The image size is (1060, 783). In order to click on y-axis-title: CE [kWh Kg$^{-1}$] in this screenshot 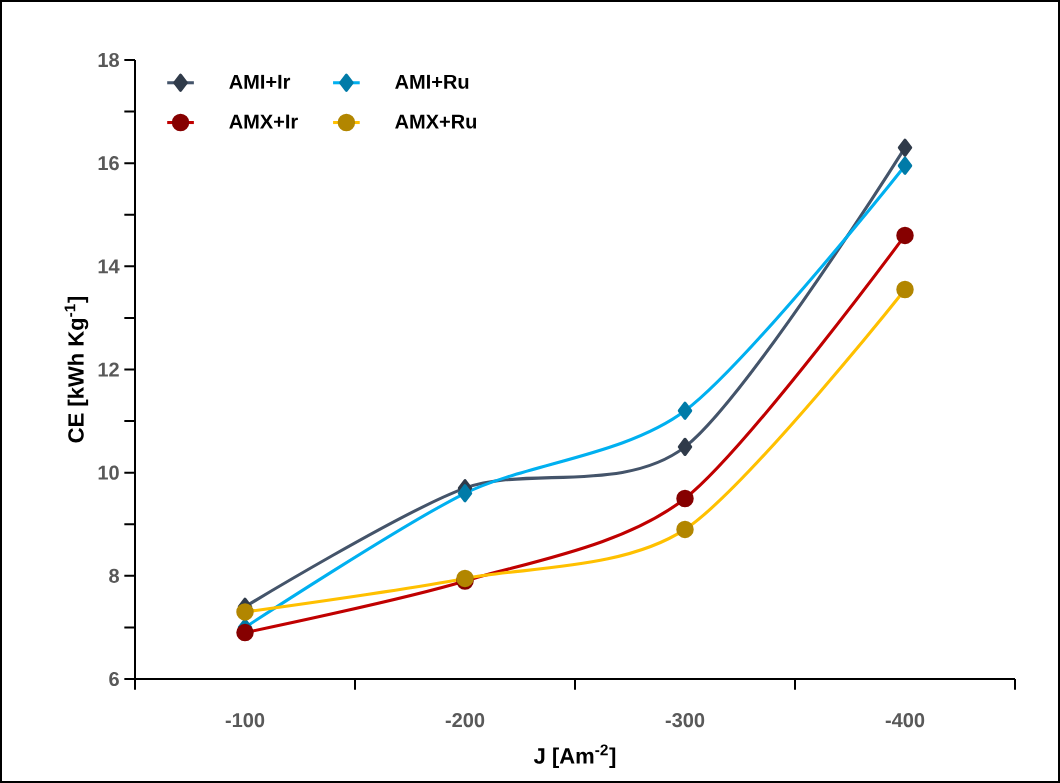, I will do `click(76, 369)`.